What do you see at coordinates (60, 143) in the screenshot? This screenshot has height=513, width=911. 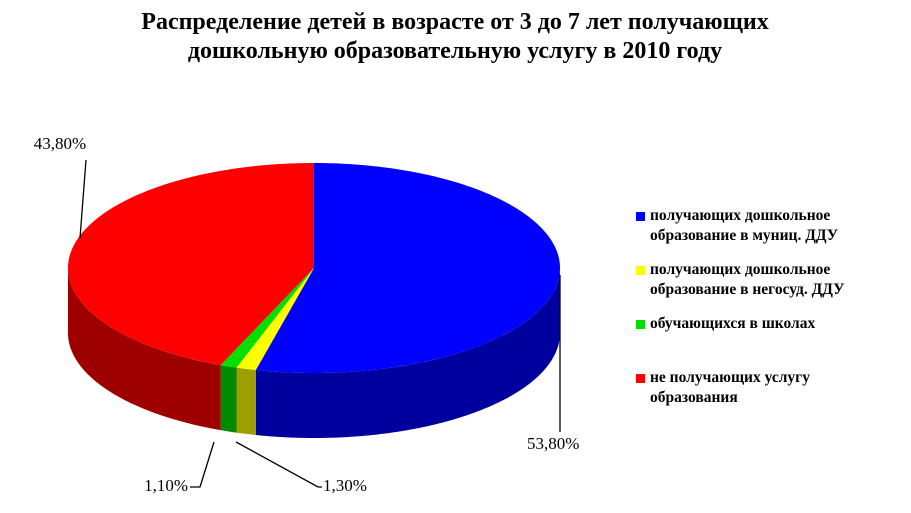 I see `data-label: 43,80%` at bounding box center [60, 143].